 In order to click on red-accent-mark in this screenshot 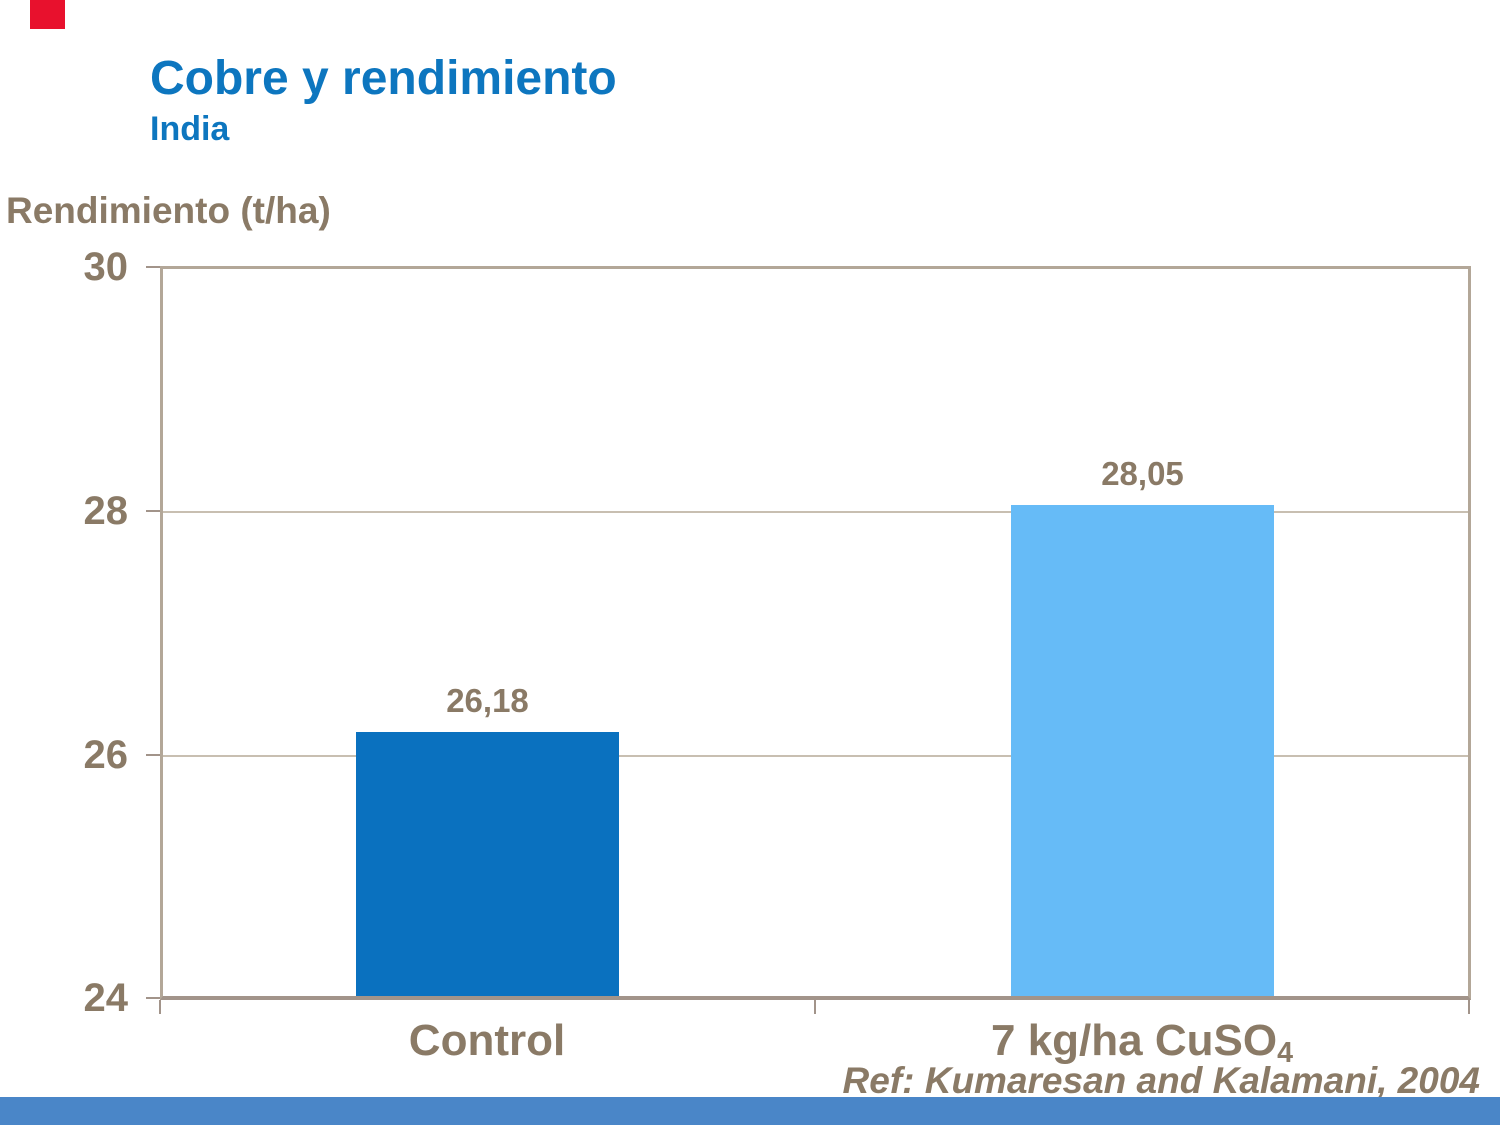, I will do `click(47, 14)`.